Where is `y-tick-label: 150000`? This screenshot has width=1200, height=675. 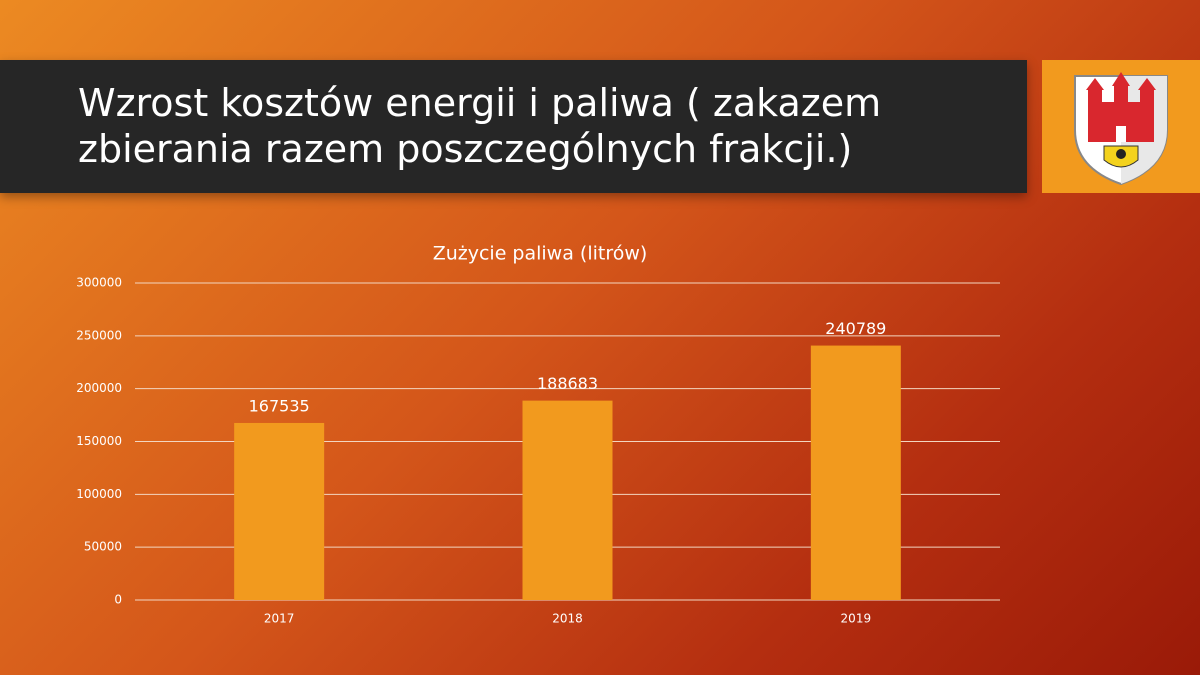 y-tick-label: 150000 is located at coordinates (99, 441).